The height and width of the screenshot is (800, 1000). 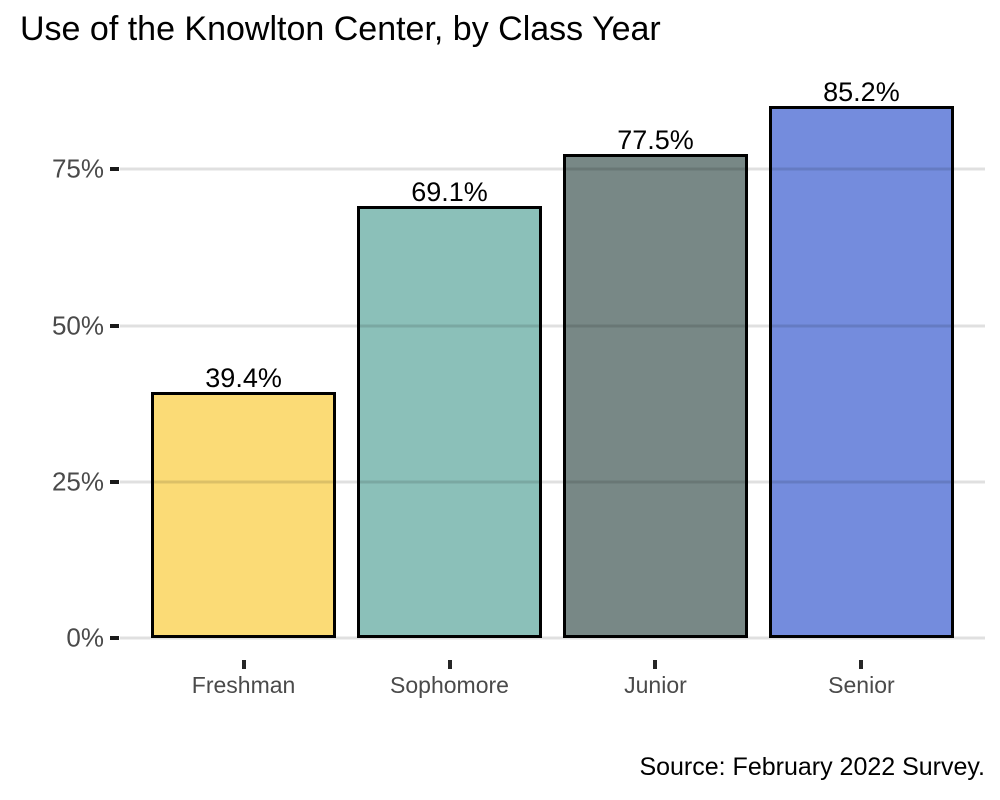 I want to click on source-note: Source: February 2022 Survey., so click(x=812, y=767).